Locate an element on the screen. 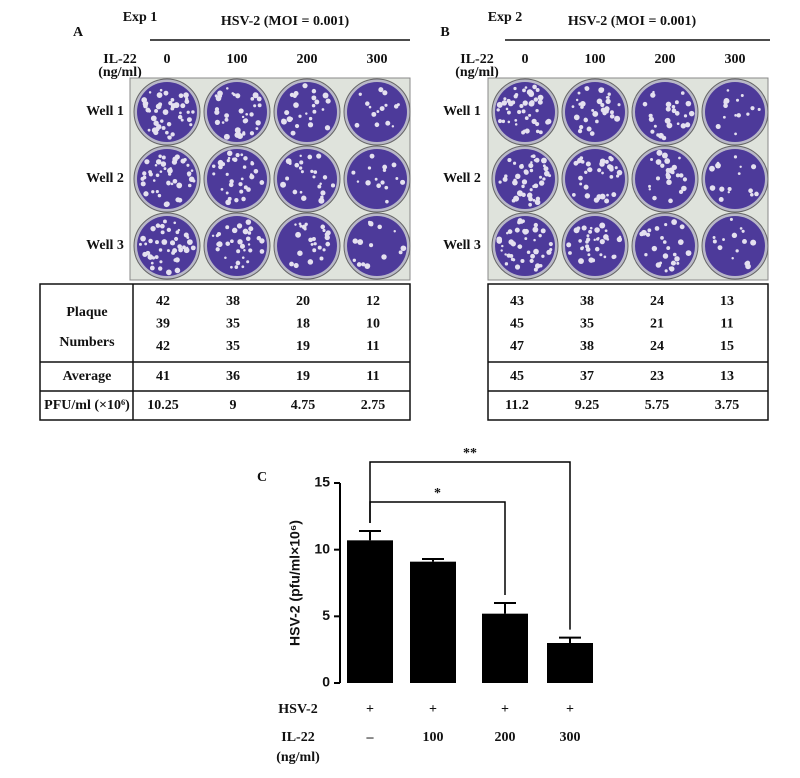  table-cell: 24 is located at coordinates (657, 346).